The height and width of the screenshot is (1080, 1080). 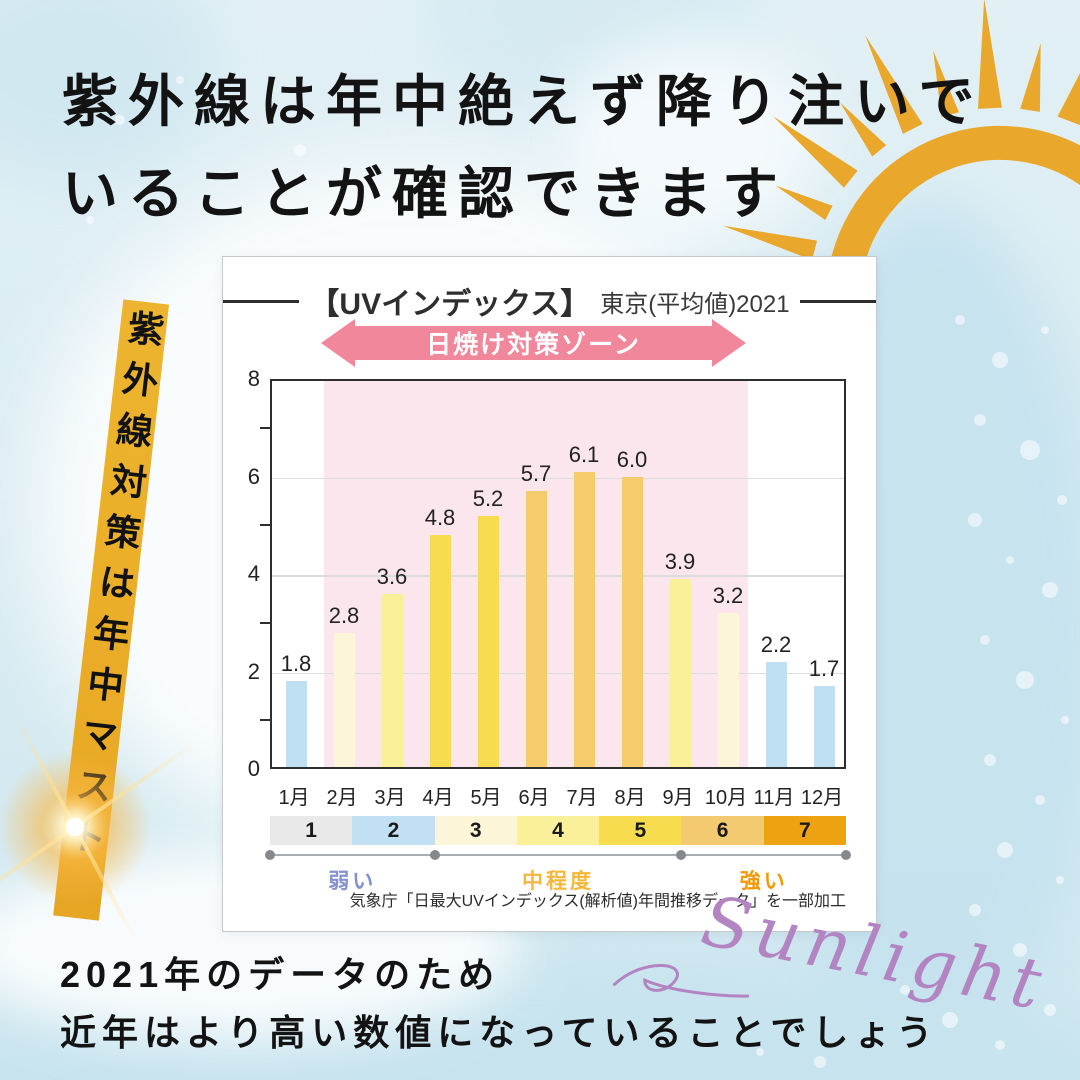 What do you see at coordinates (253, 476) in the screenshot?
I see `y-axis-label: 6` at bounding box center [253, 476].